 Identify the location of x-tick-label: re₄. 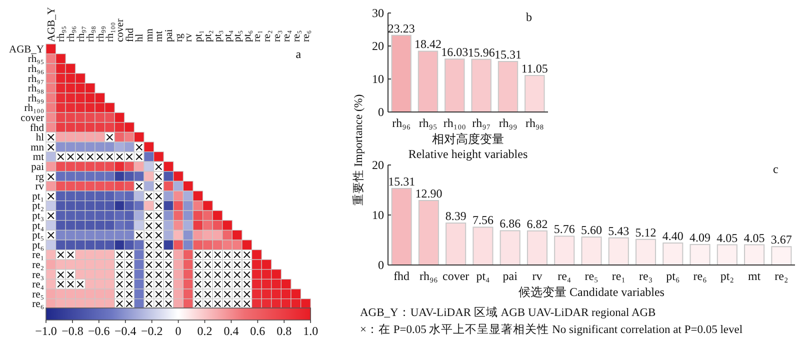
(287, 36).